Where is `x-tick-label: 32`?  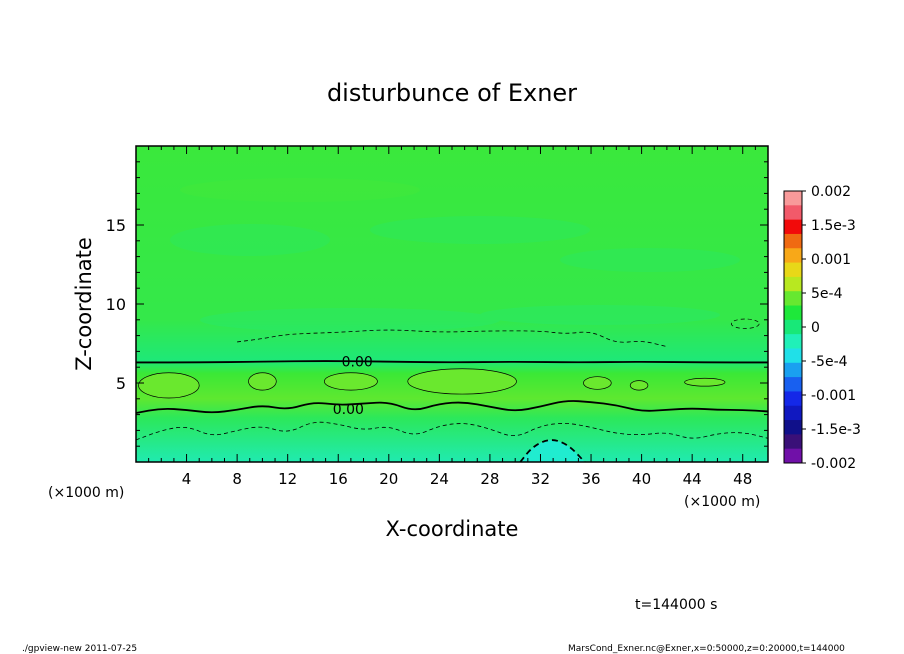 x-tick-label: 32 is located at coordinates (540, 479).